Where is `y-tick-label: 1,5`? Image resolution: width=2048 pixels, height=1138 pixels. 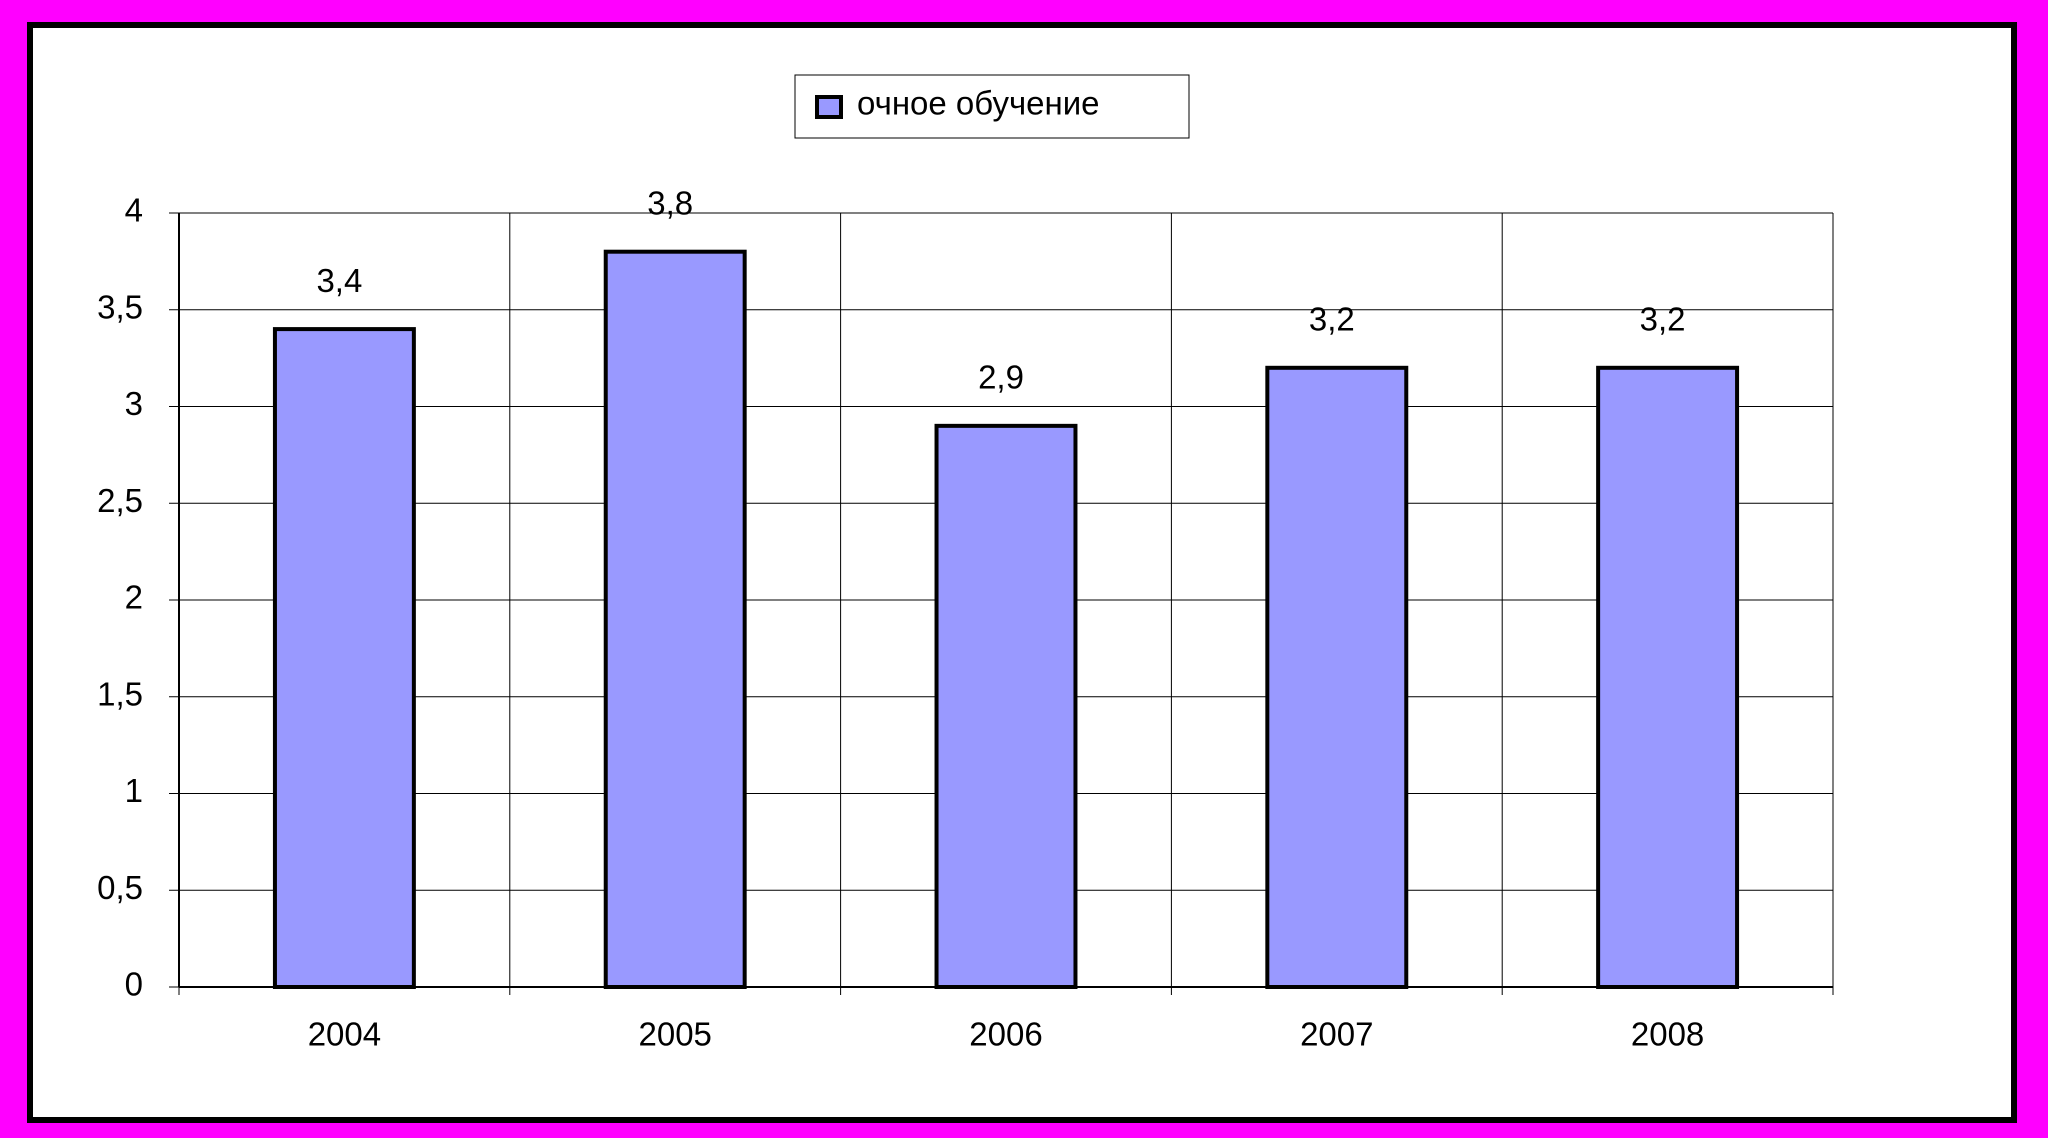
y-tick-label: 1,5 is located at coordinates (120, 693).